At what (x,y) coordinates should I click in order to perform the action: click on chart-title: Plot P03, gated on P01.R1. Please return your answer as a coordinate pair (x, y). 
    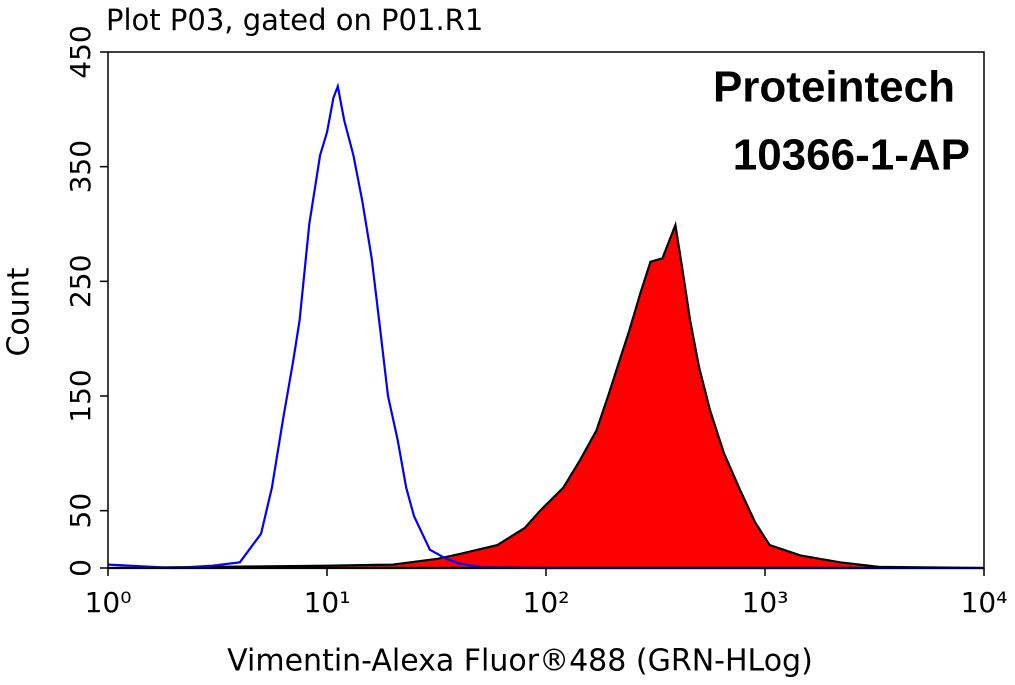
    Looking at the image, I should click on (294, 20).